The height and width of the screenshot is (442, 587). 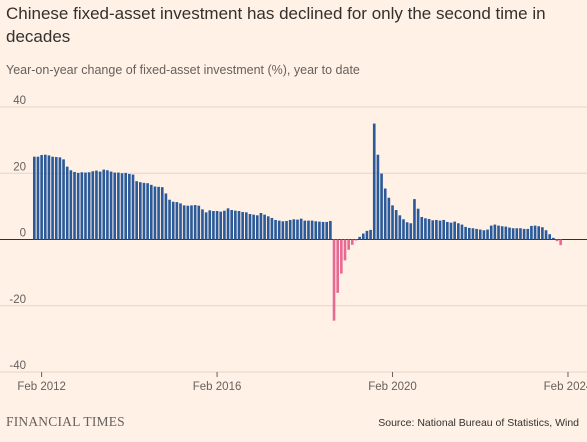 I want to click on x-tick-label: Feb 2016, so click(x=217, y=387).